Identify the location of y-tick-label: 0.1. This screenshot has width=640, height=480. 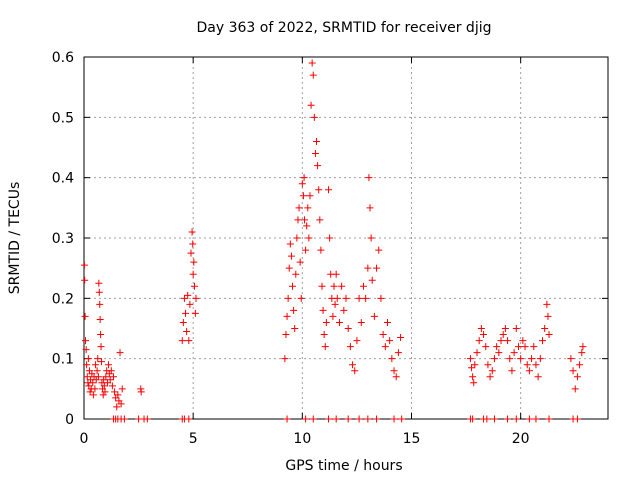
(63, 360).